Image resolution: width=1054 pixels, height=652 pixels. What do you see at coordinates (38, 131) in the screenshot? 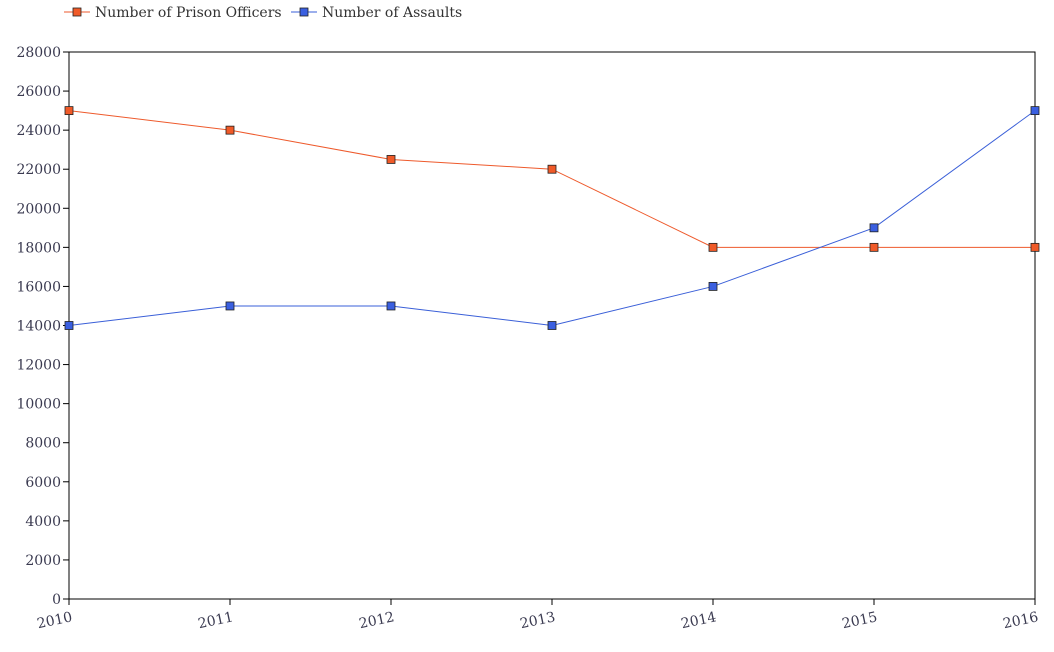
I see `y-tick-label: 24000` at bounding box center [38, 131].